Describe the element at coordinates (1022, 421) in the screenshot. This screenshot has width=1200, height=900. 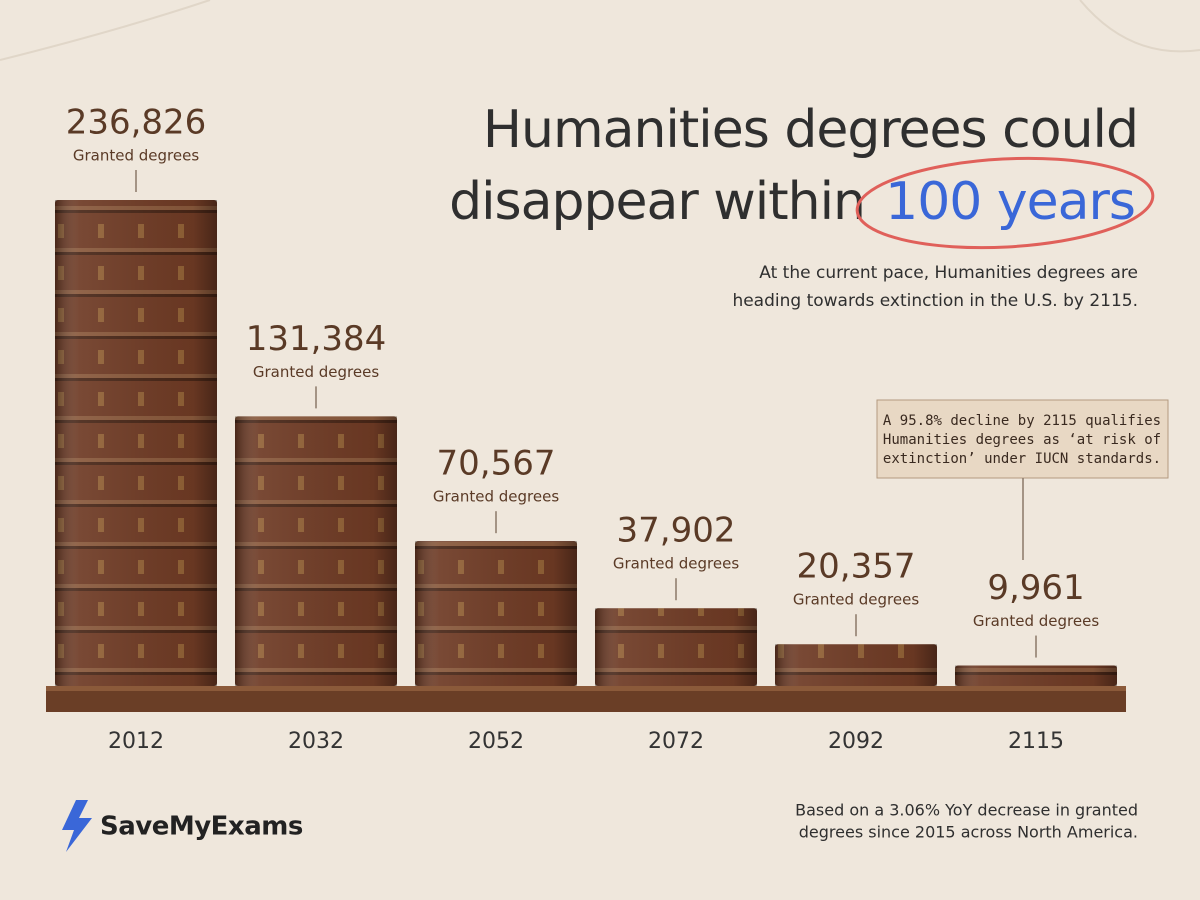
I see `annotation: A 95.8% decline by 2115 qualifies` at that location.